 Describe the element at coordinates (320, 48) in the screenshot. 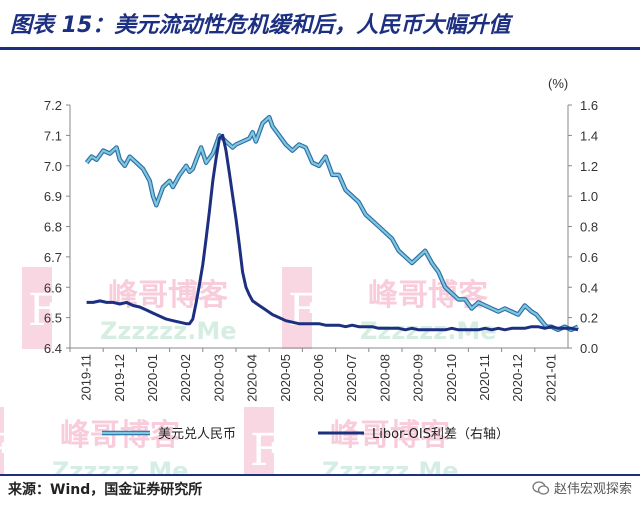

I see `title-rule` at that location.